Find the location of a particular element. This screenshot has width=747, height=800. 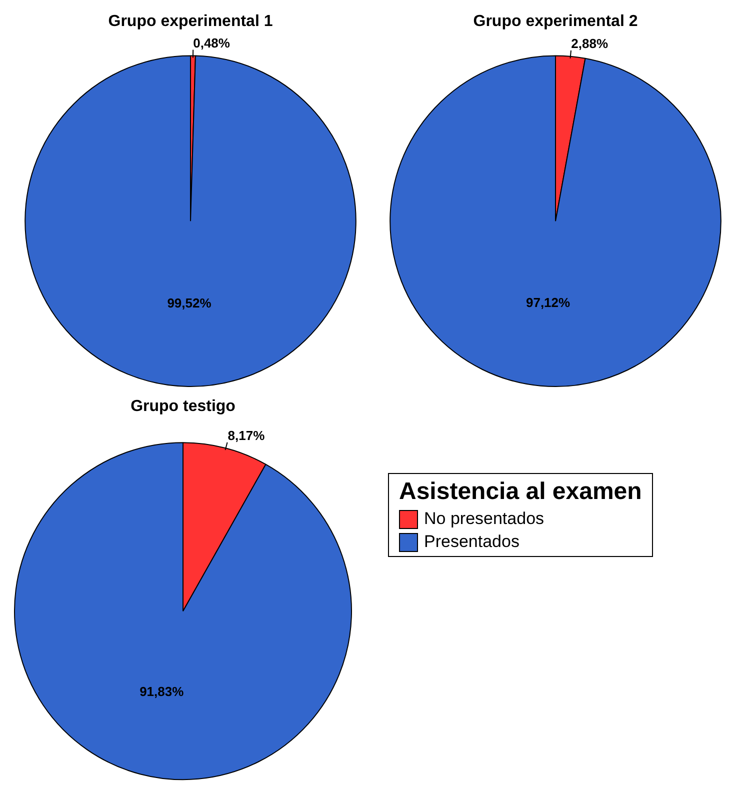

data-label: 99,52% is located at coordinates (189, 302).